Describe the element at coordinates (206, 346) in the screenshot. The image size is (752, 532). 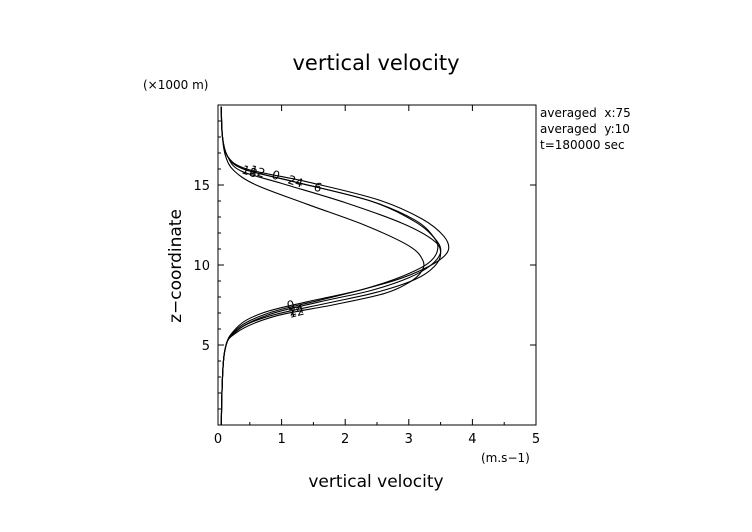
I see `y-tick-label: 5` at that location.